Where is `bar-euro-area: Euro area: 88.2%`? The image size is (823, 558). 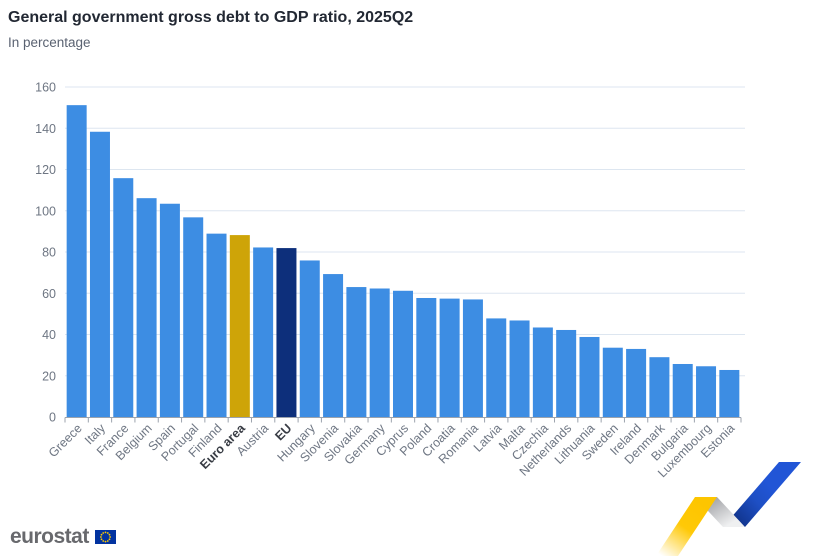
bar-euro-area: Euro area: 88.2% is located at coordinates (239, 326).